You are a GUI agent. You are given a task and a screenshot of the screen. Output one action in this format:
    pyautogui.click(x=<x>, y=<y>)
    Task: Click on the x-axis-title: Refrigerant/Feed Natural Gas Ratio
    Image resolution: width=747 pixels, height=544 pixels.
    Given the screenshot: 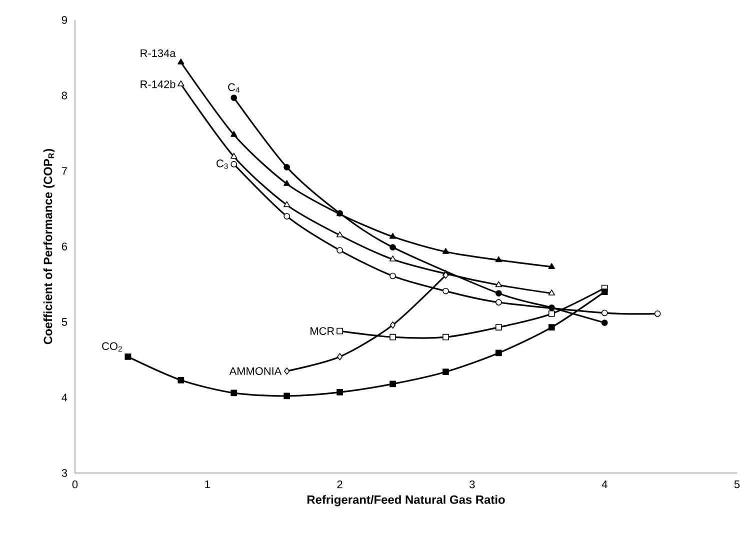 What is the action you would take?
    pyautogui.click(x=406, y=500)
    